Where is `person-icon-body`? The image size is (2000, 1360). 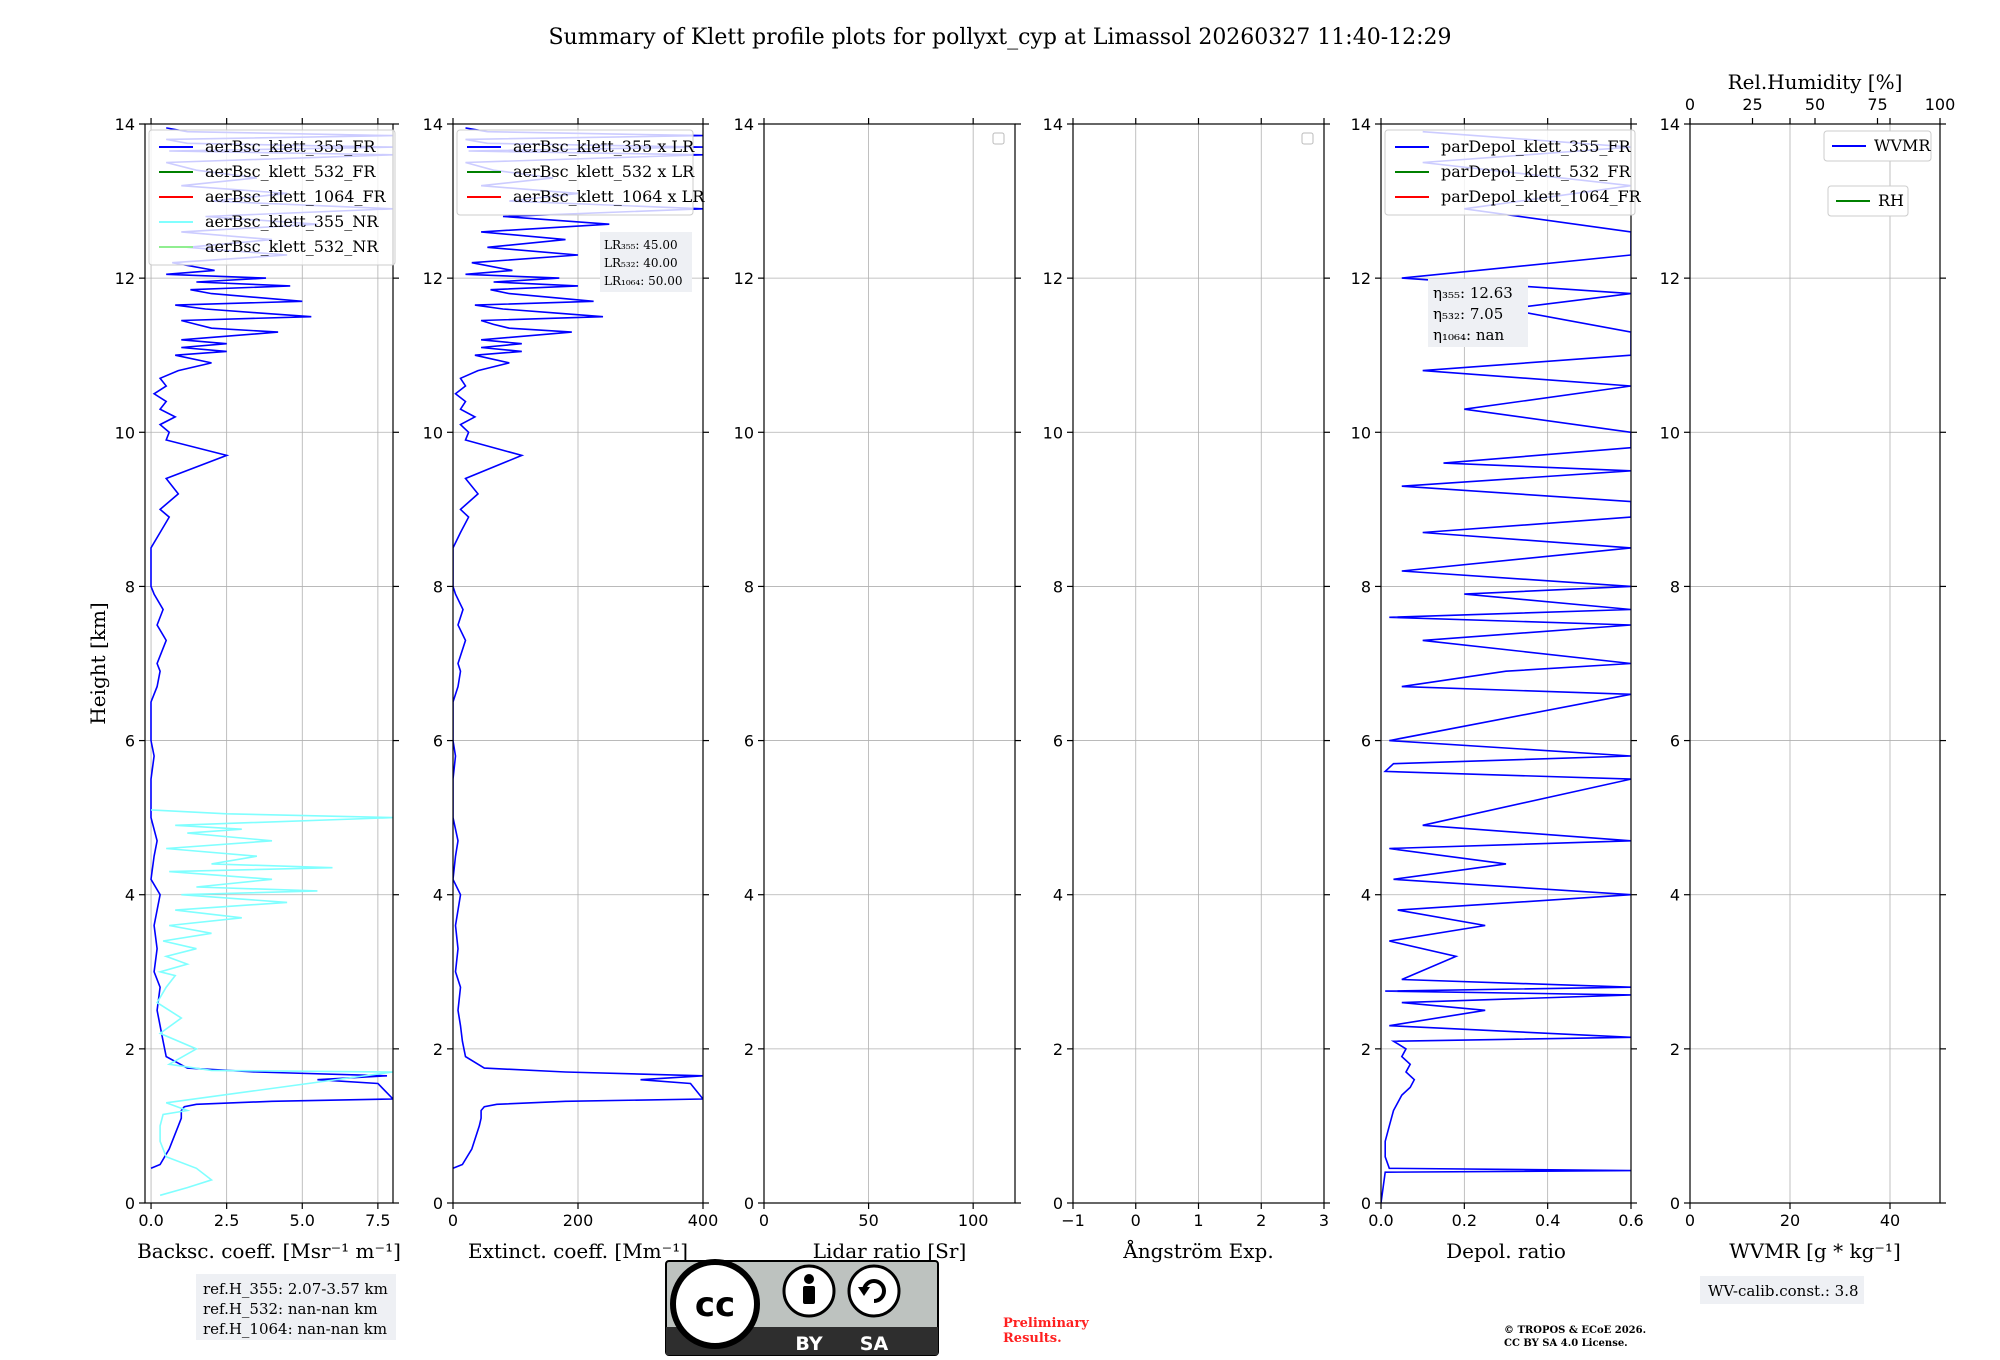
person-icon-body is located at coordinates (809, 1295).